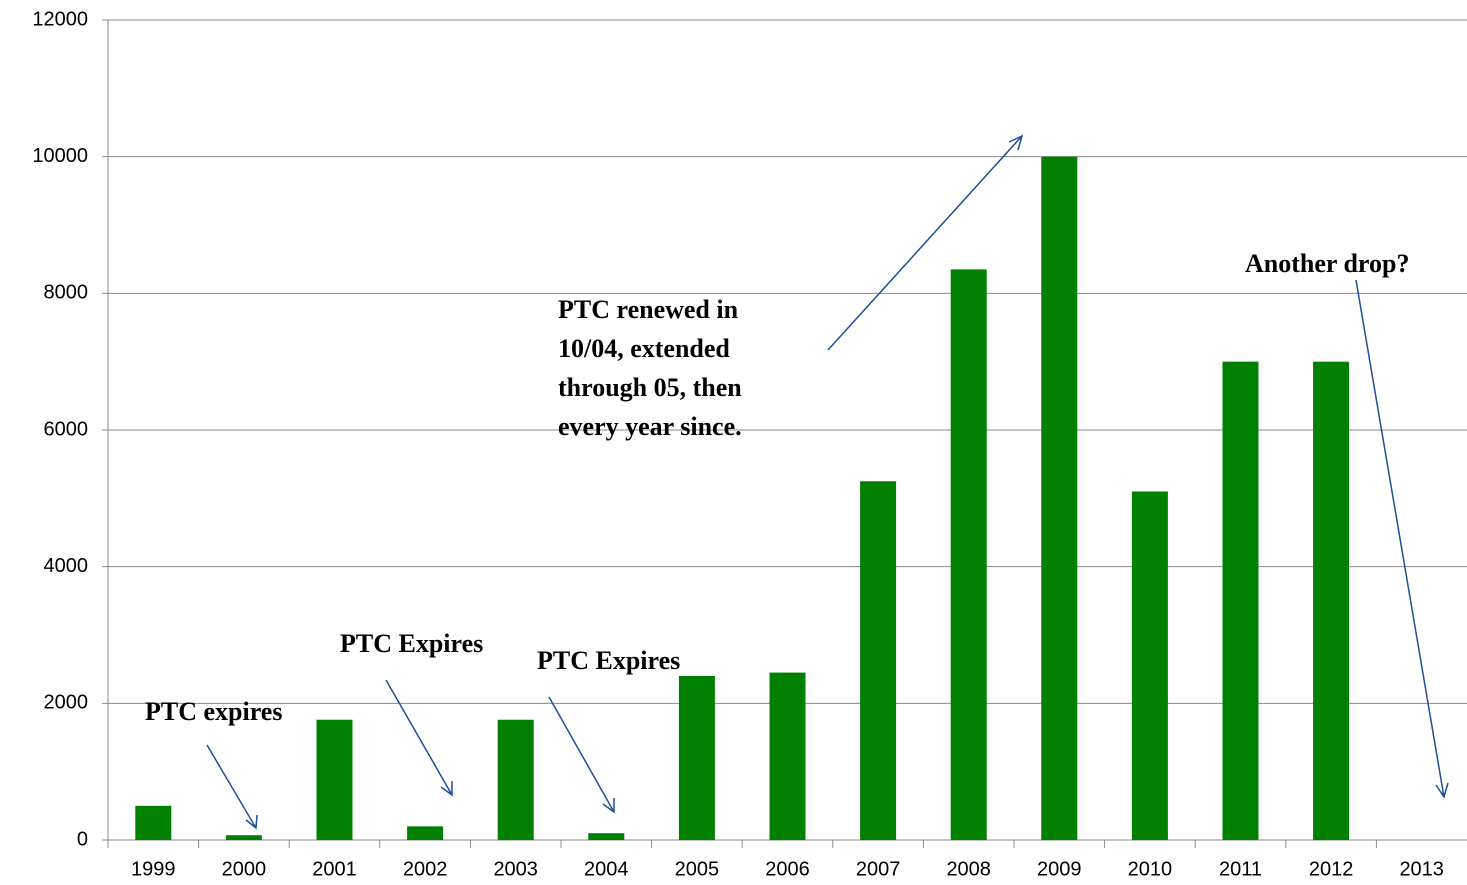  What do you see at coordinates (650, 426) in the screenshot?
I see `annotation: every year since.` at bounding box center [650, 426].